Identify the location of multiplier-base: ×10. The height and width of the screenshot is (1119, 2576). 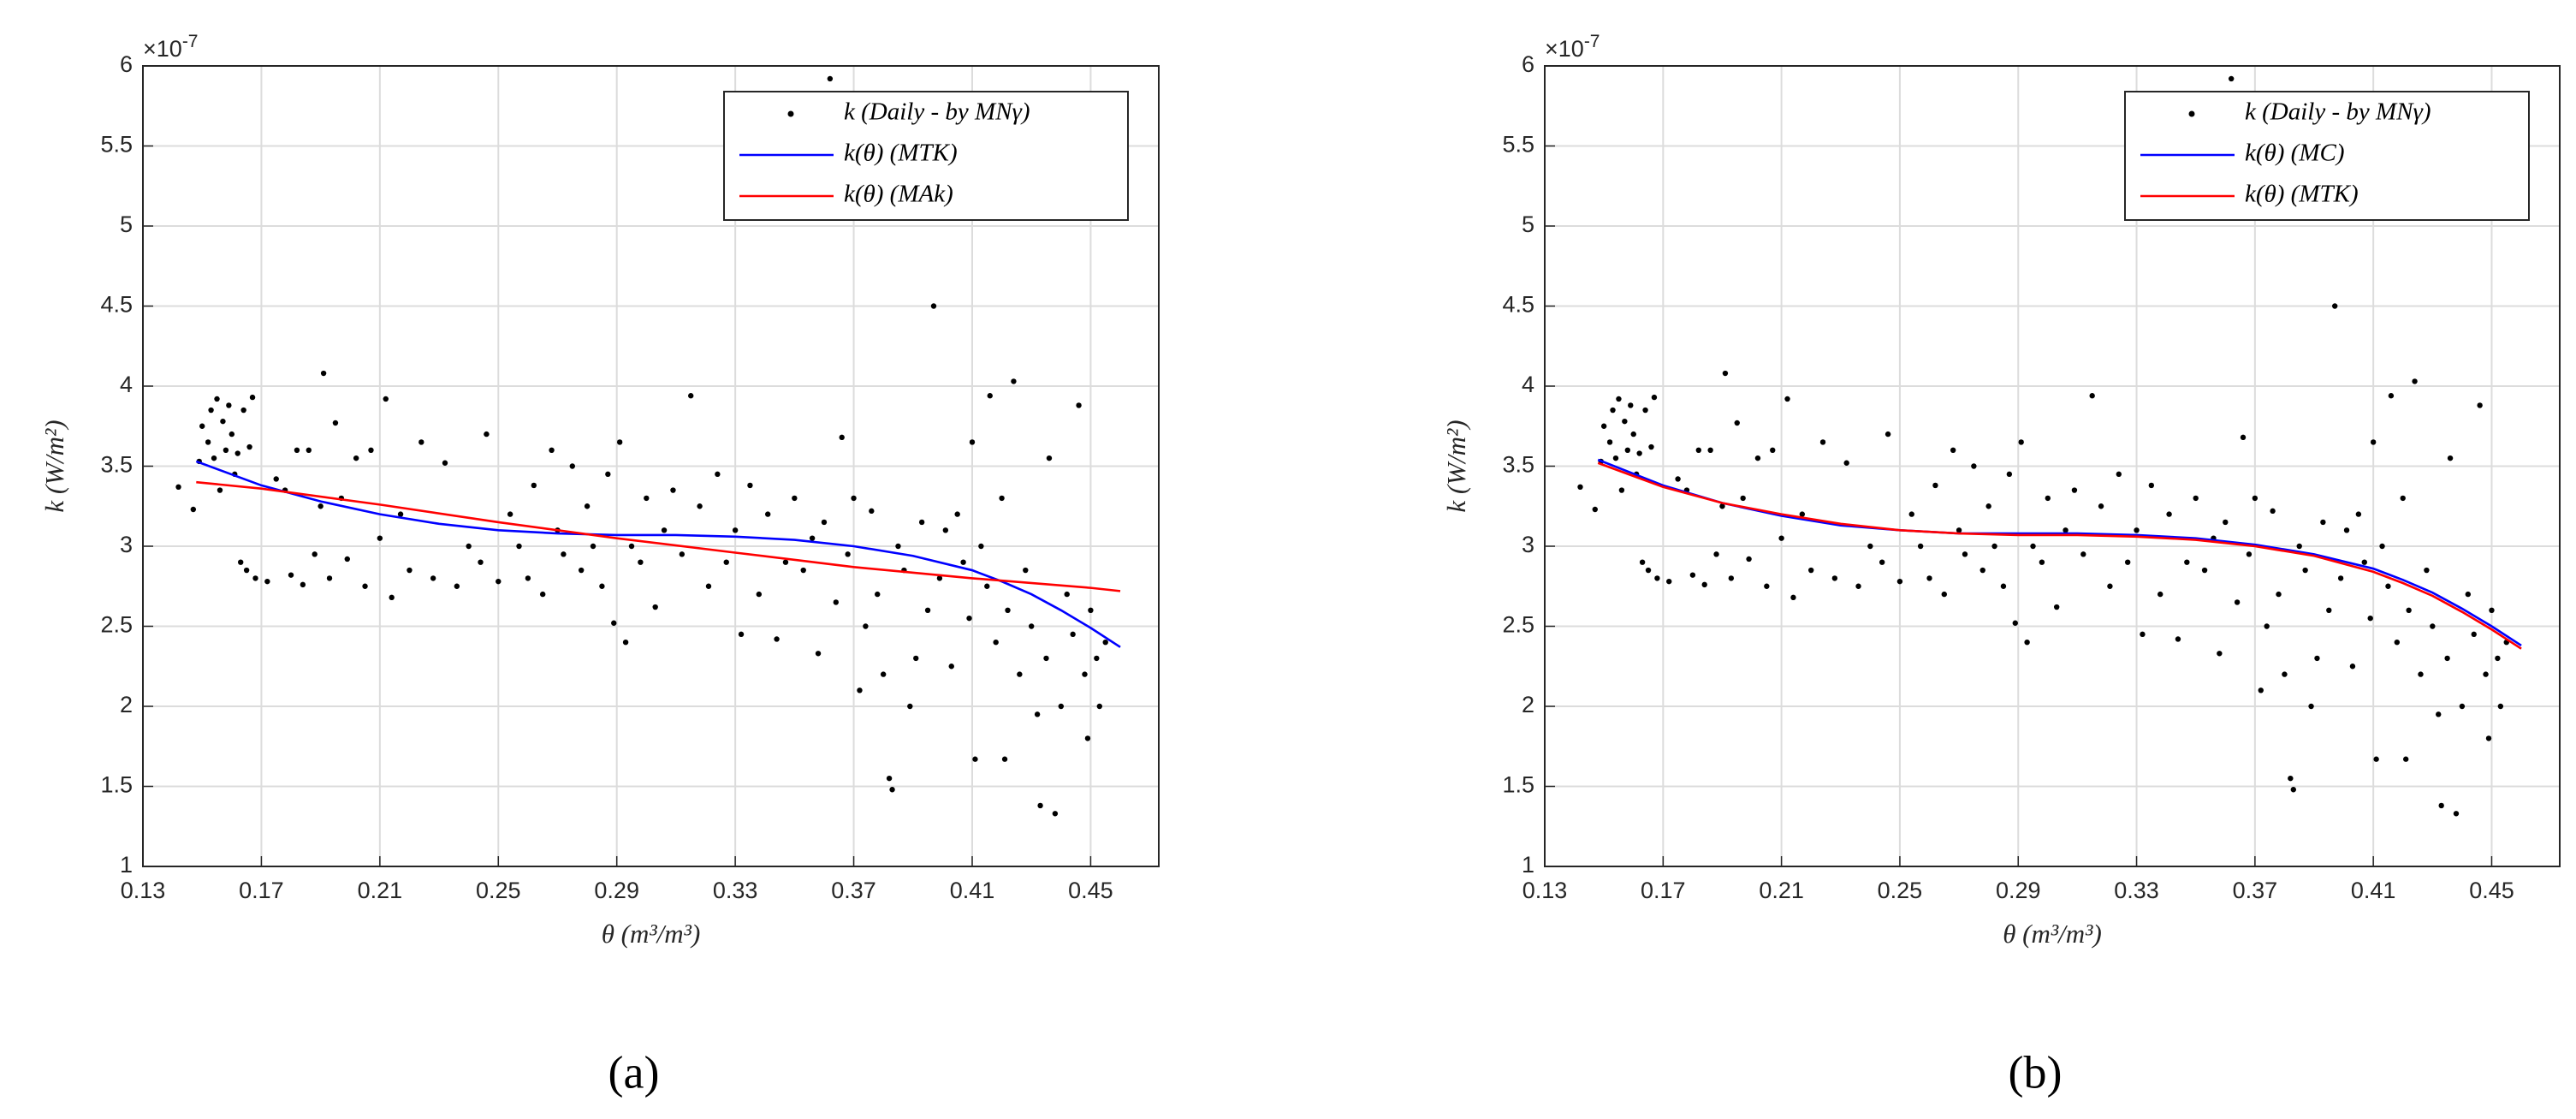
(1564, 49).